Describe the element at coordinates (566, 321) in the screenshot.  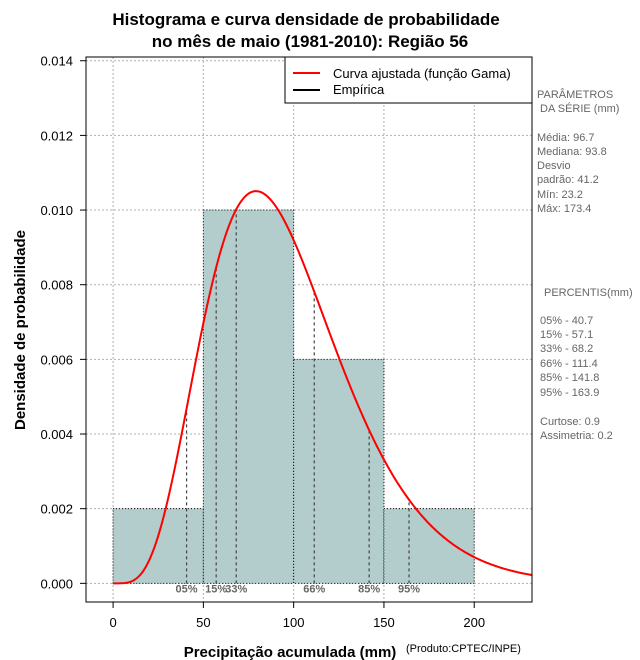
I see `percentil-05: 05% - 40.7` at that location.